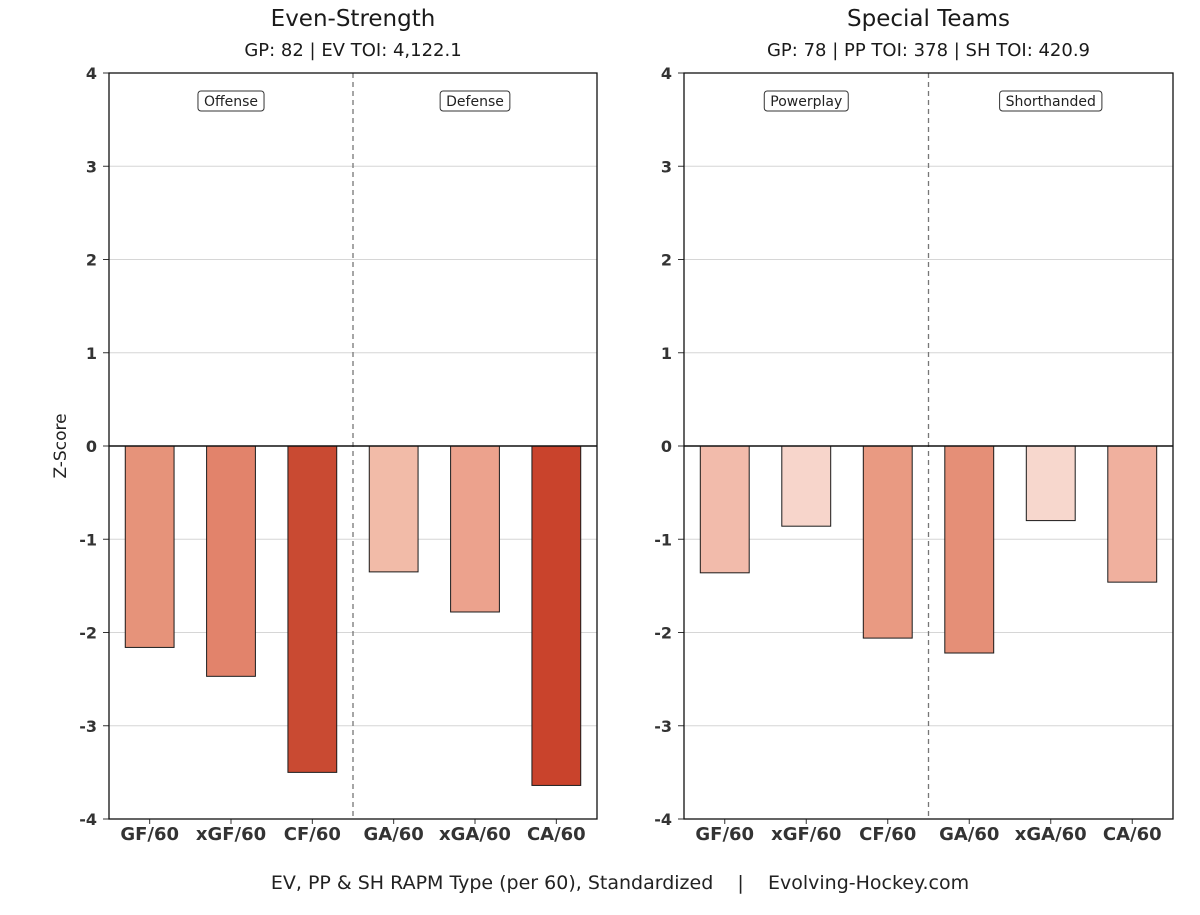  I want to click on chart-title: Even-Strength, so click(353, 19).